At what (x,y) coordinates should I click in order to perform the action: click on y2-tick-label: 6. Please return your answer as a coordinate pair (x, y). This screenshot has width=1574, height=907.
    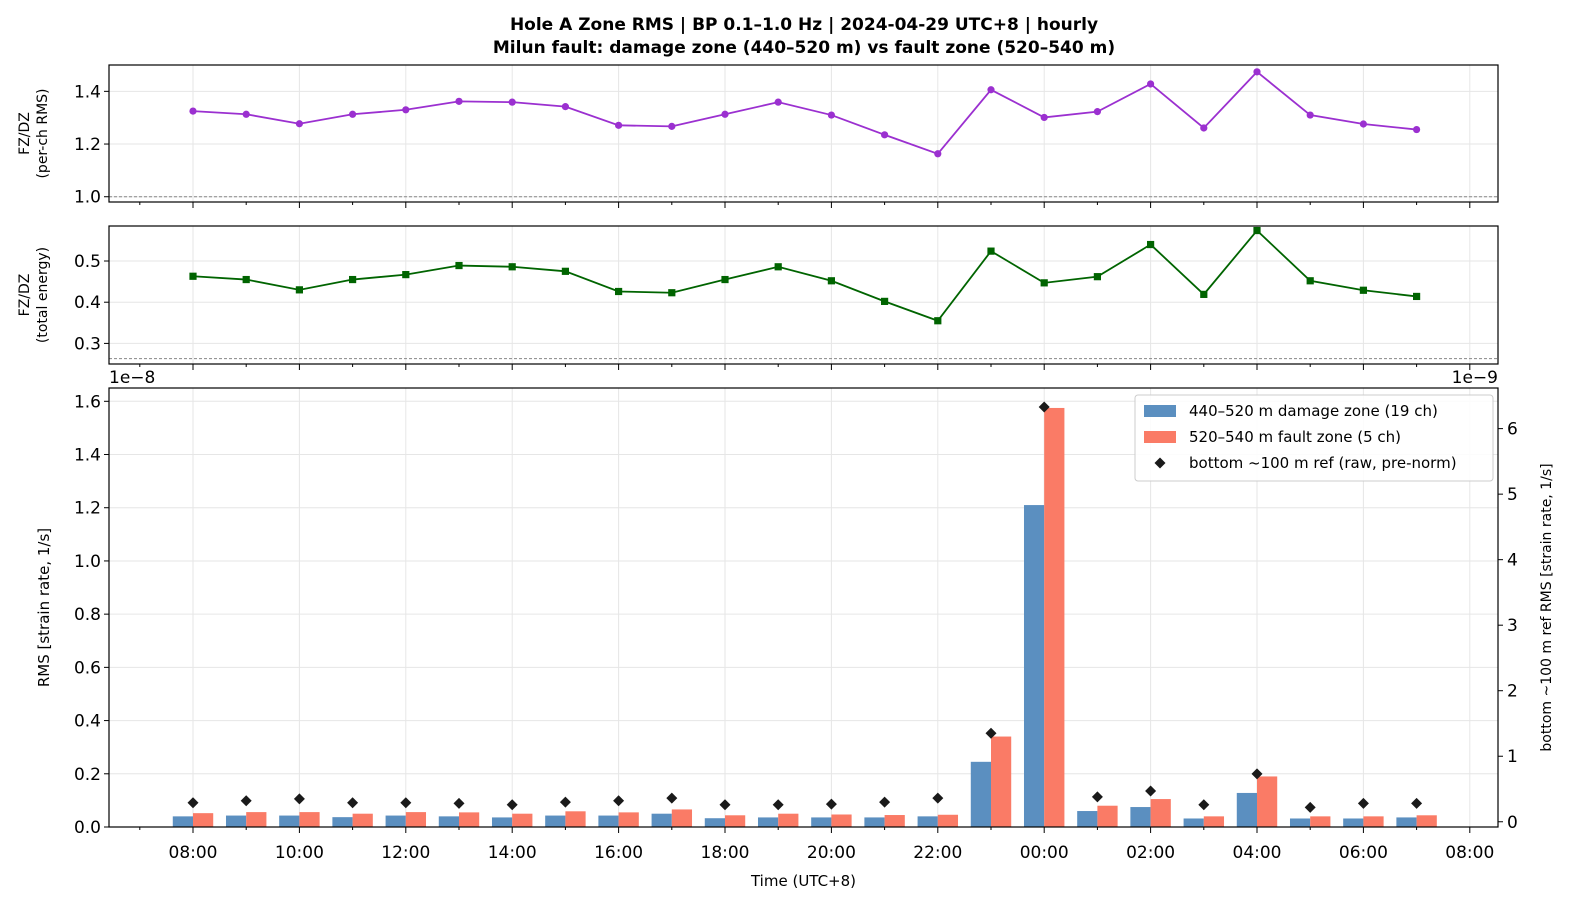
    Looking at the image, I should click on (1512, 430).